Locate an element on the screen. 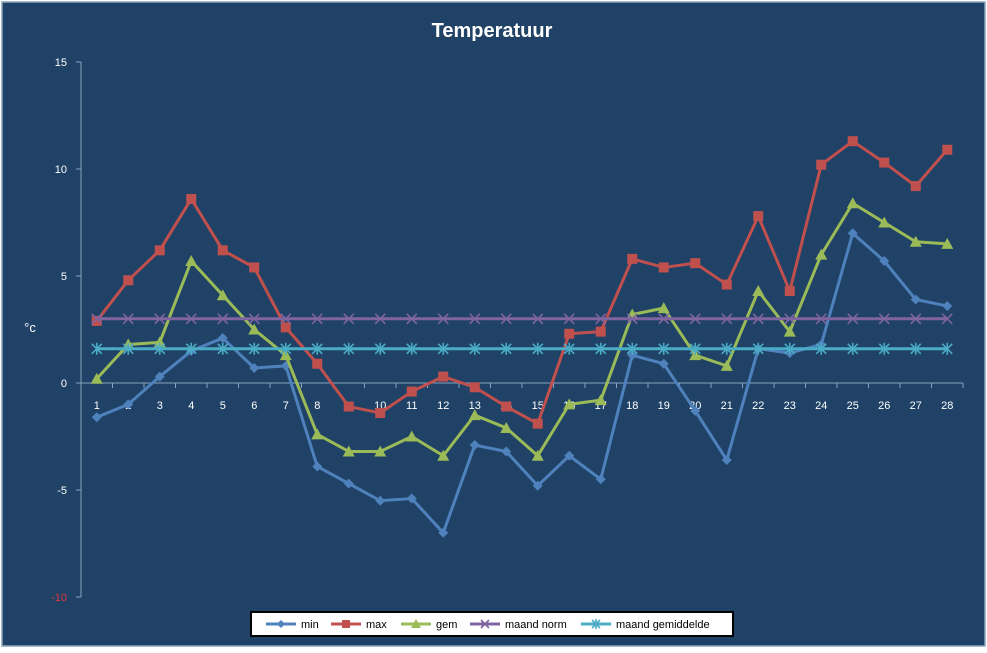 Image resolution: width=987 pixels, height=653 pixels. x-tick-label: 13 is located at coordinates (475, 406).